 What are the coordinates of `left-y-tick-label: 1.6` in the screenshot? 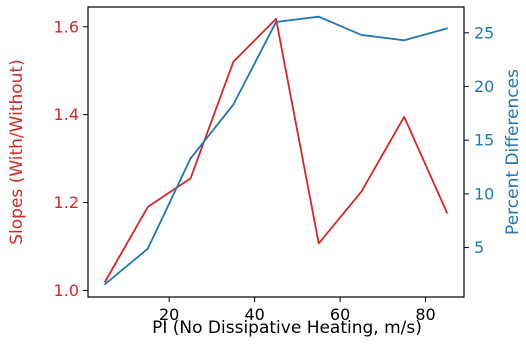 It's located at (66, 26).